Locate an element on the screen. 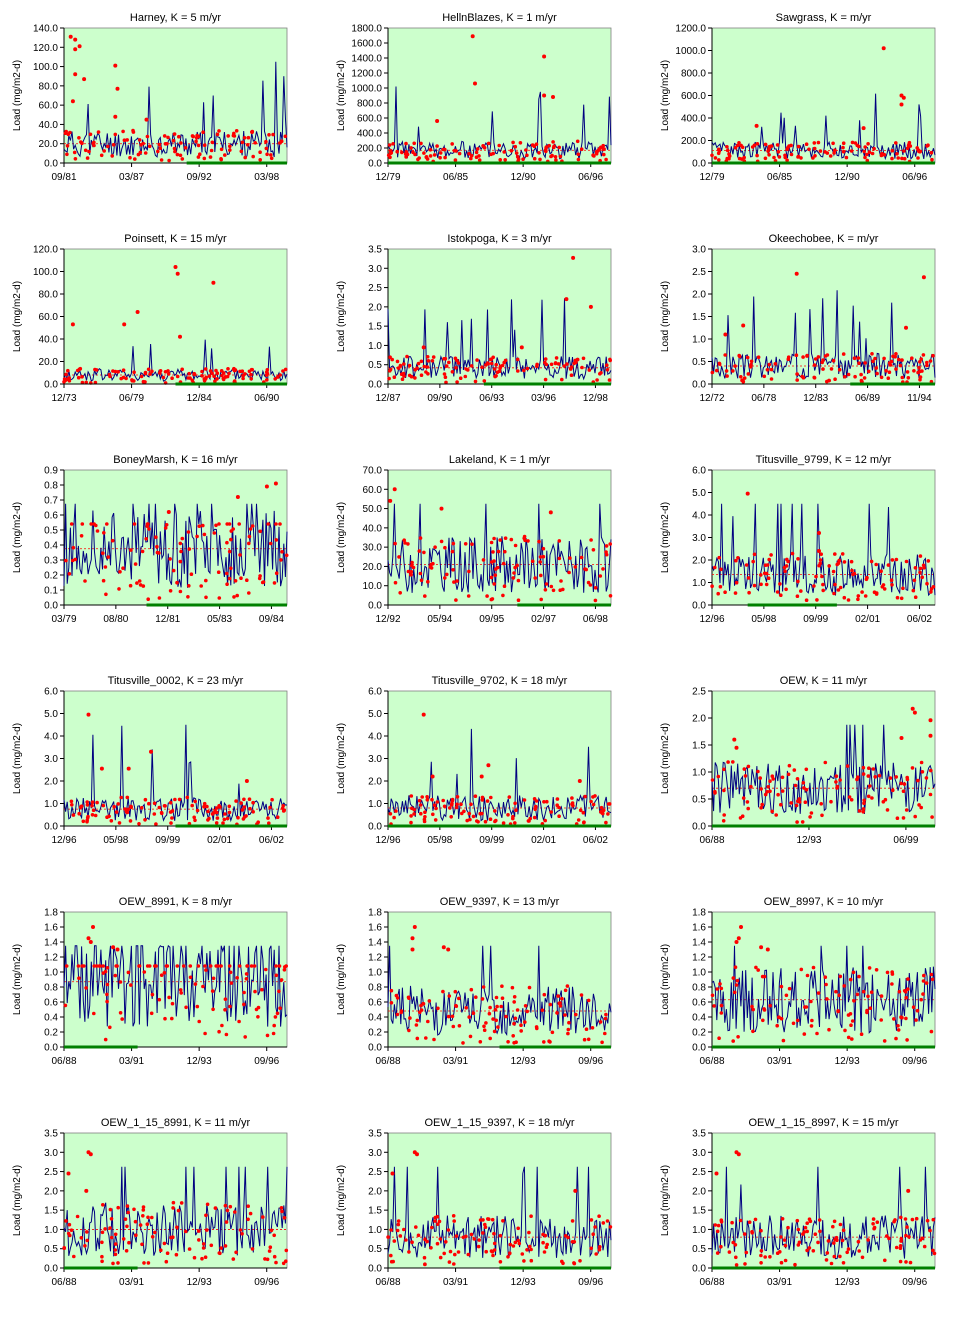 The image size is (973, 1327). y-tick-label: 2.0 is located at coordinates (375, 1191).